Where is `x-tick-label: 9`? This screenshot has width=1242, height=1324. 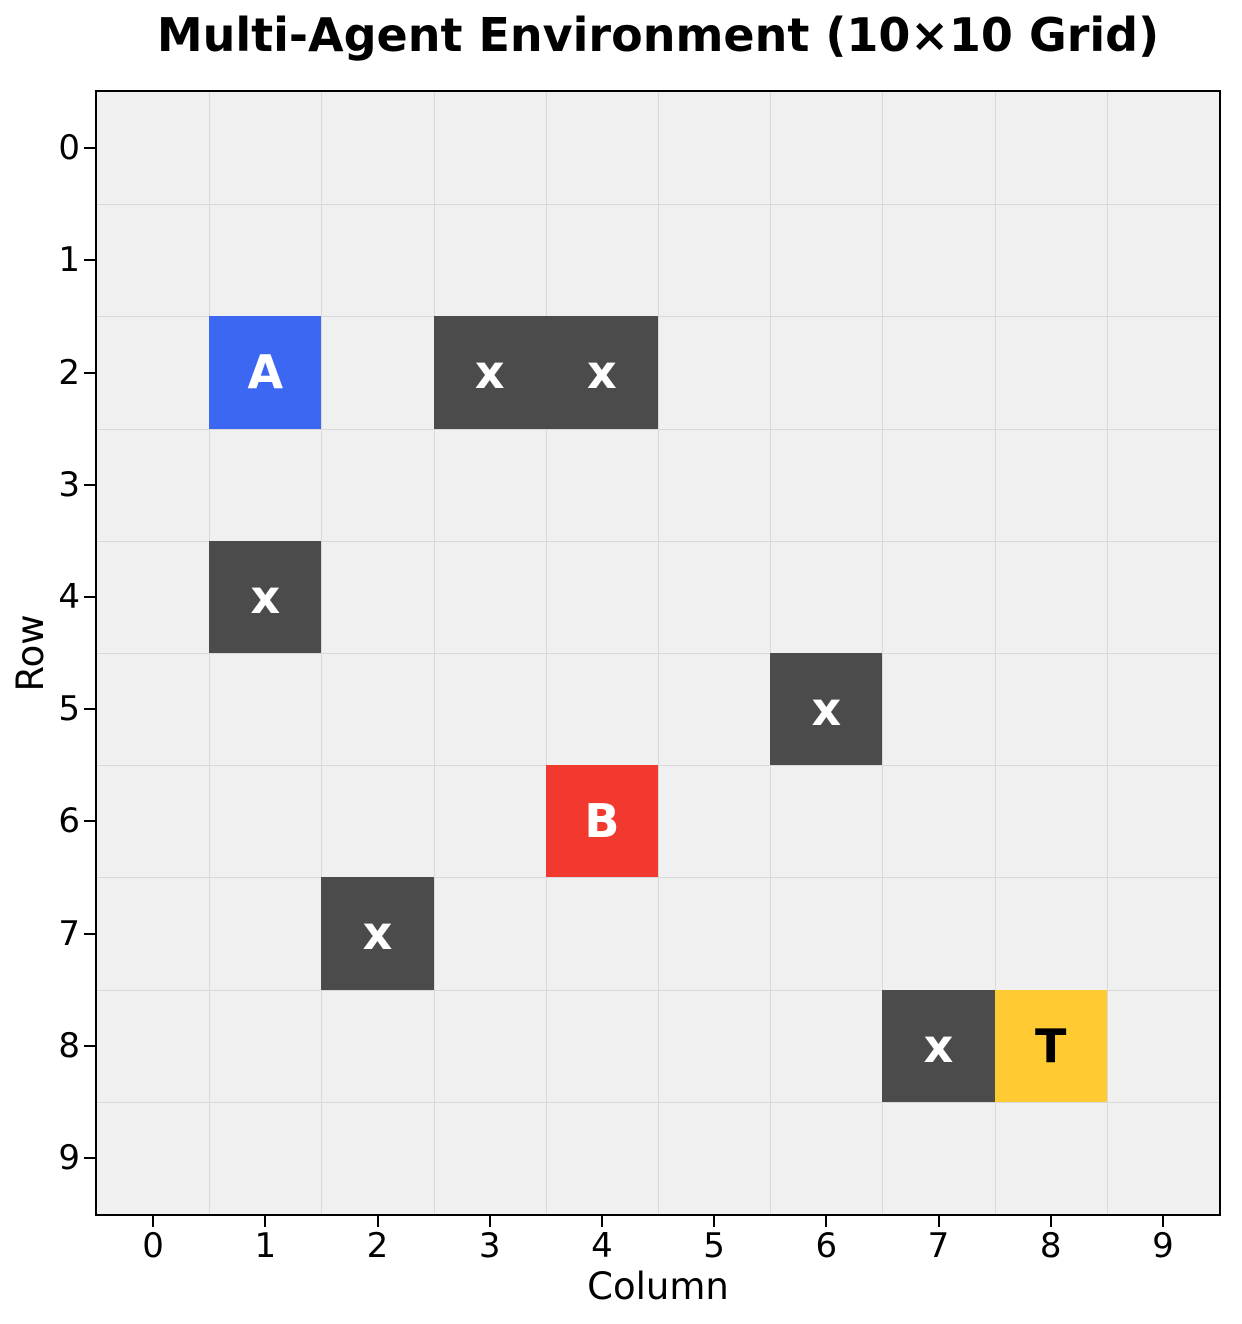 x-tick-label: 9 is located at coordinates (1163, 1246).